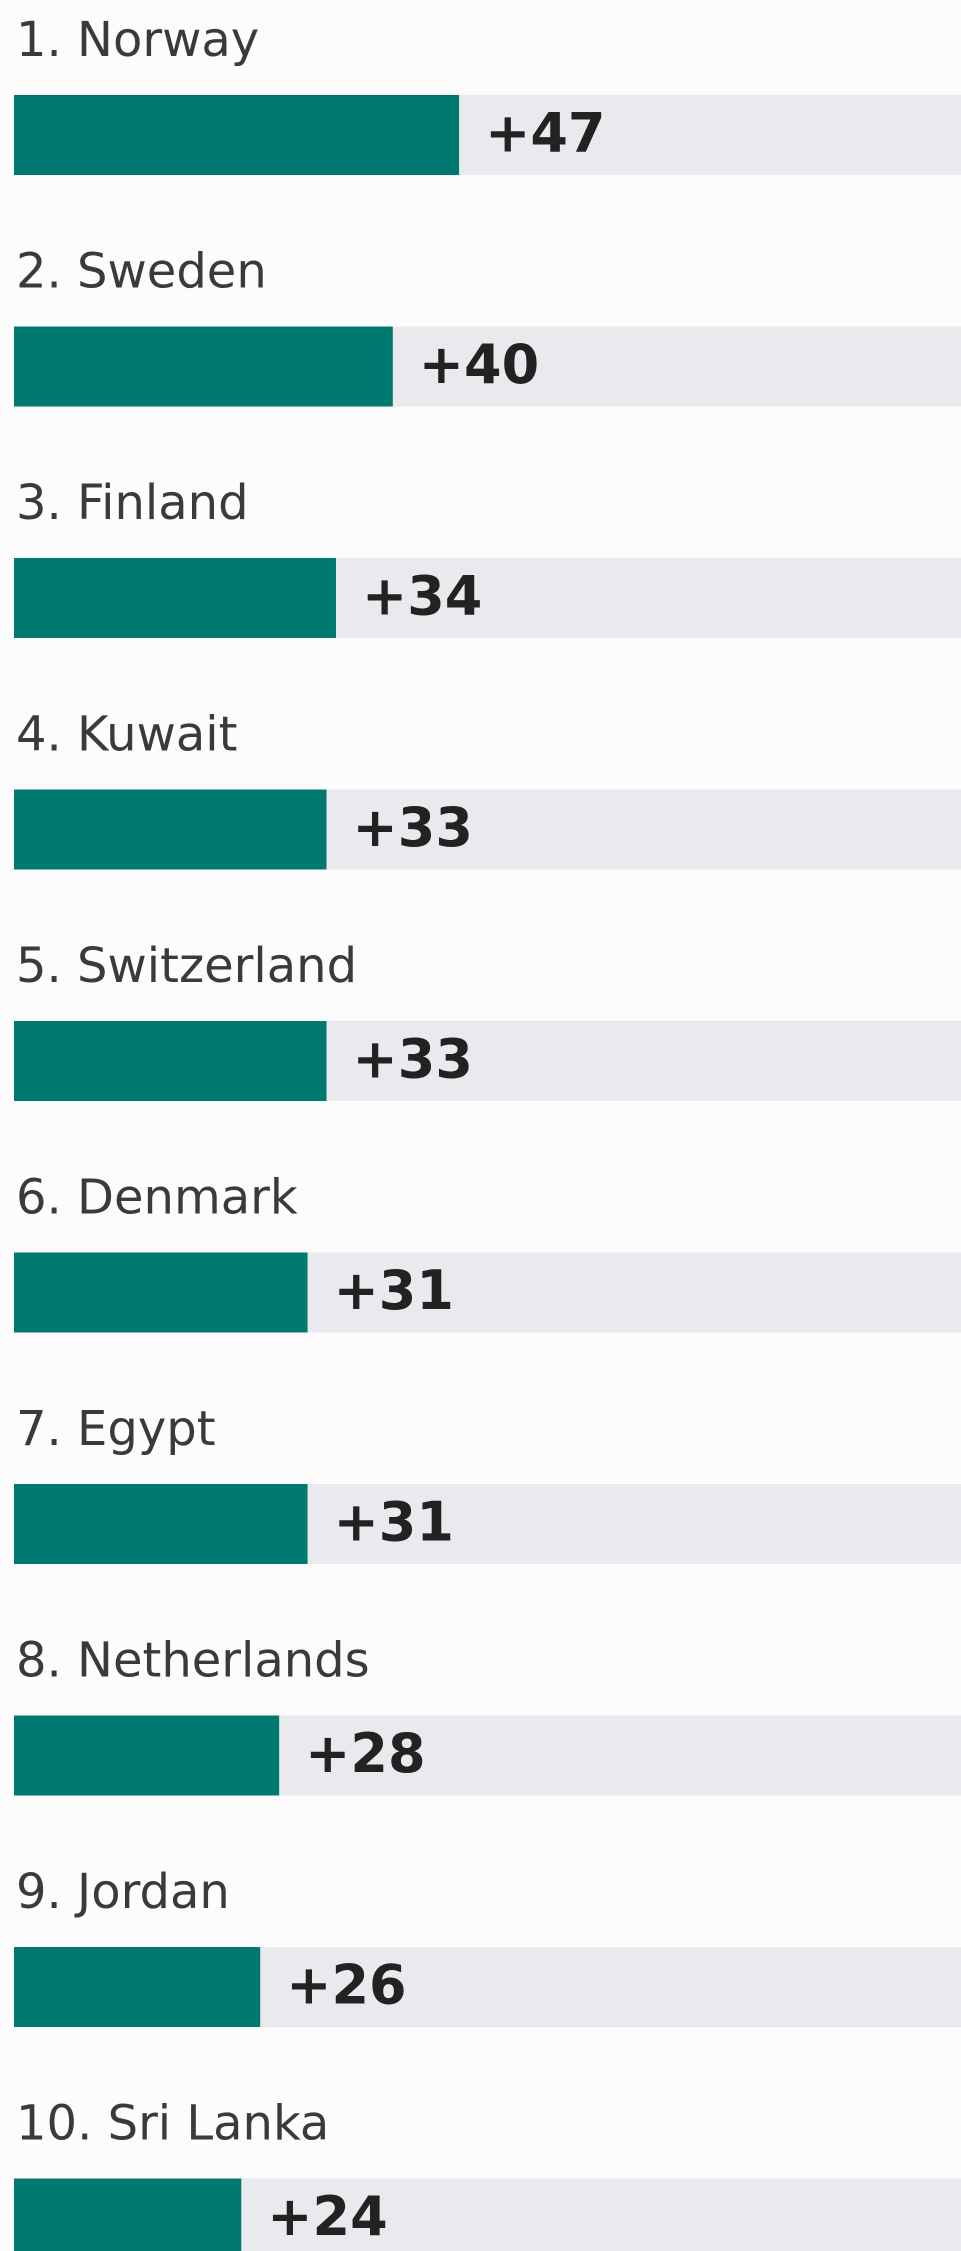  What do you see at coordinates (327, 2216) in the screenshot?
I see `value-label: +24` at bounding box center [327, 2216].